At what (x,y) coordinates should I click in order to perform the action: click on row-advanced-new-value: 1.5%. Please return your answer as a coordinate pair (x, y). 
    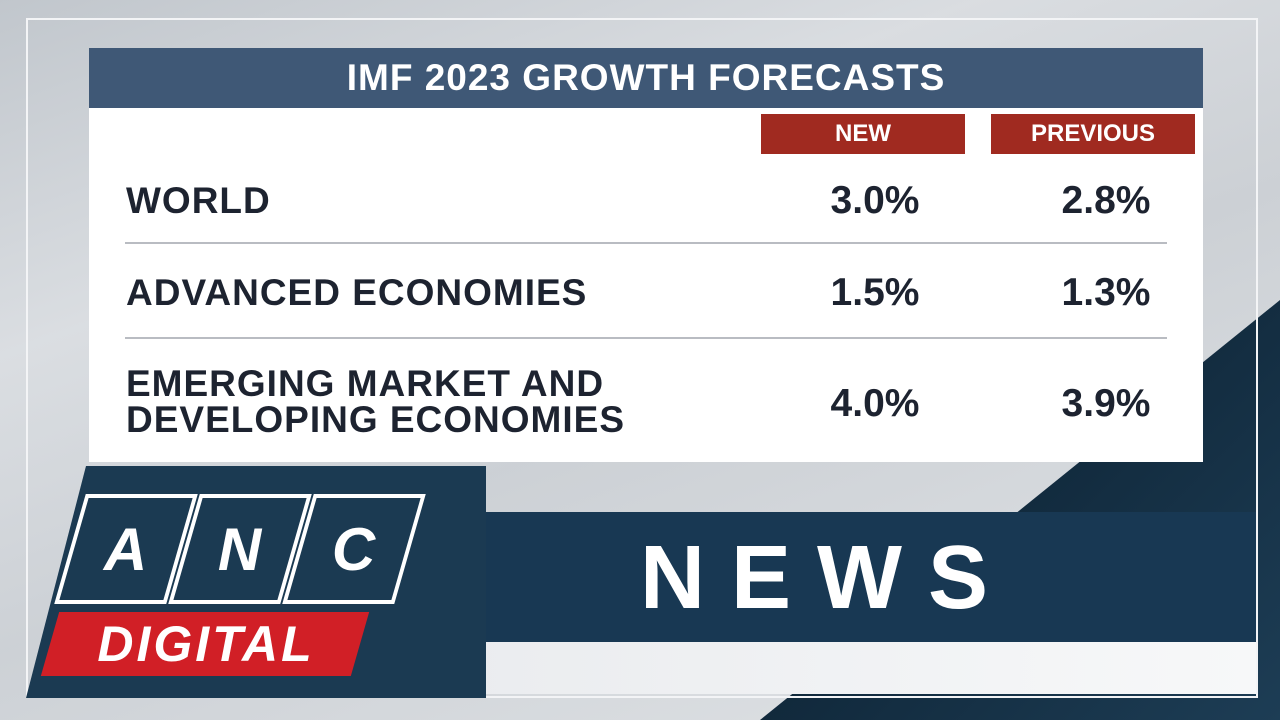
    Looking at the image, I should click on (875, 292).